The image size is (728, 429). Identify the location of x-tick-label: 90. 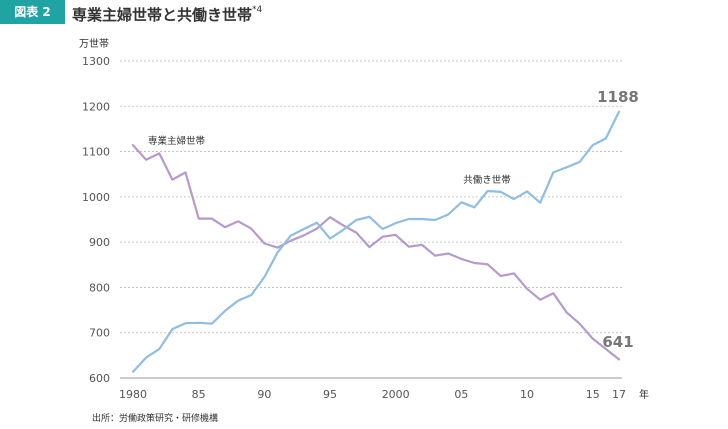
(264, 394).